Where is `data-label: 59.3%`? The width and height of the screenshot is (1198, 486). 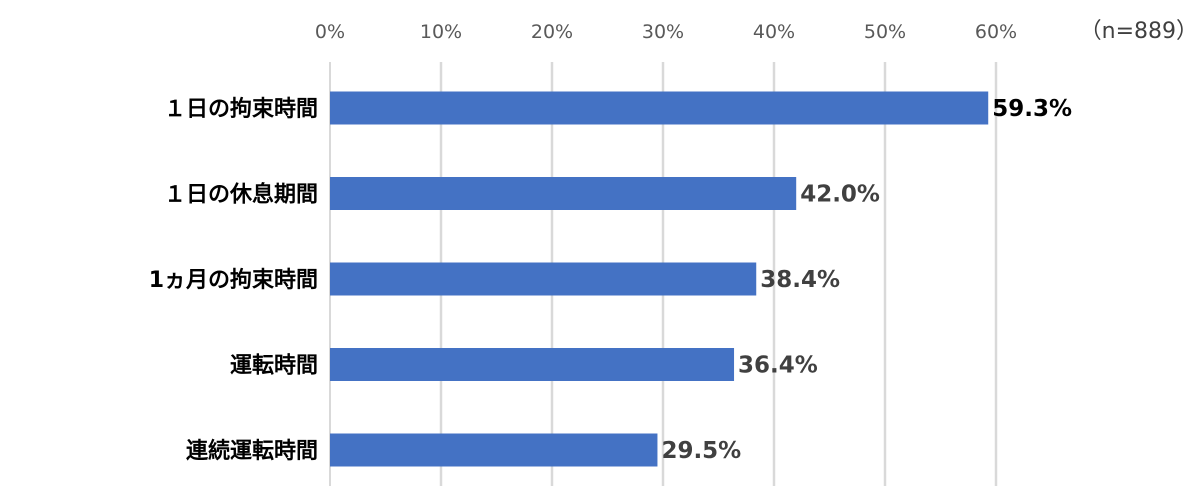 data-label: 59.3% is located at coordinates (1032, 109).